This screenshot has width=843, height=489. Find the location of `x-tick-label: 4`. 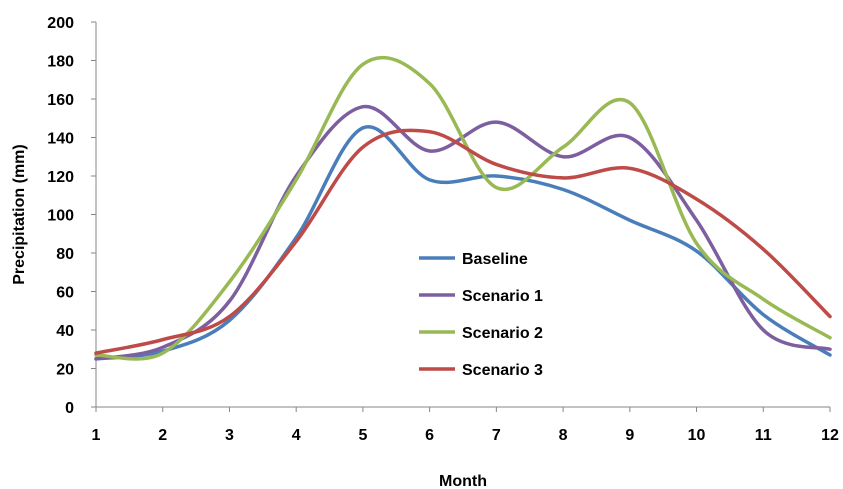

x-tick-label: 4 is located at coordinates (296, 435).